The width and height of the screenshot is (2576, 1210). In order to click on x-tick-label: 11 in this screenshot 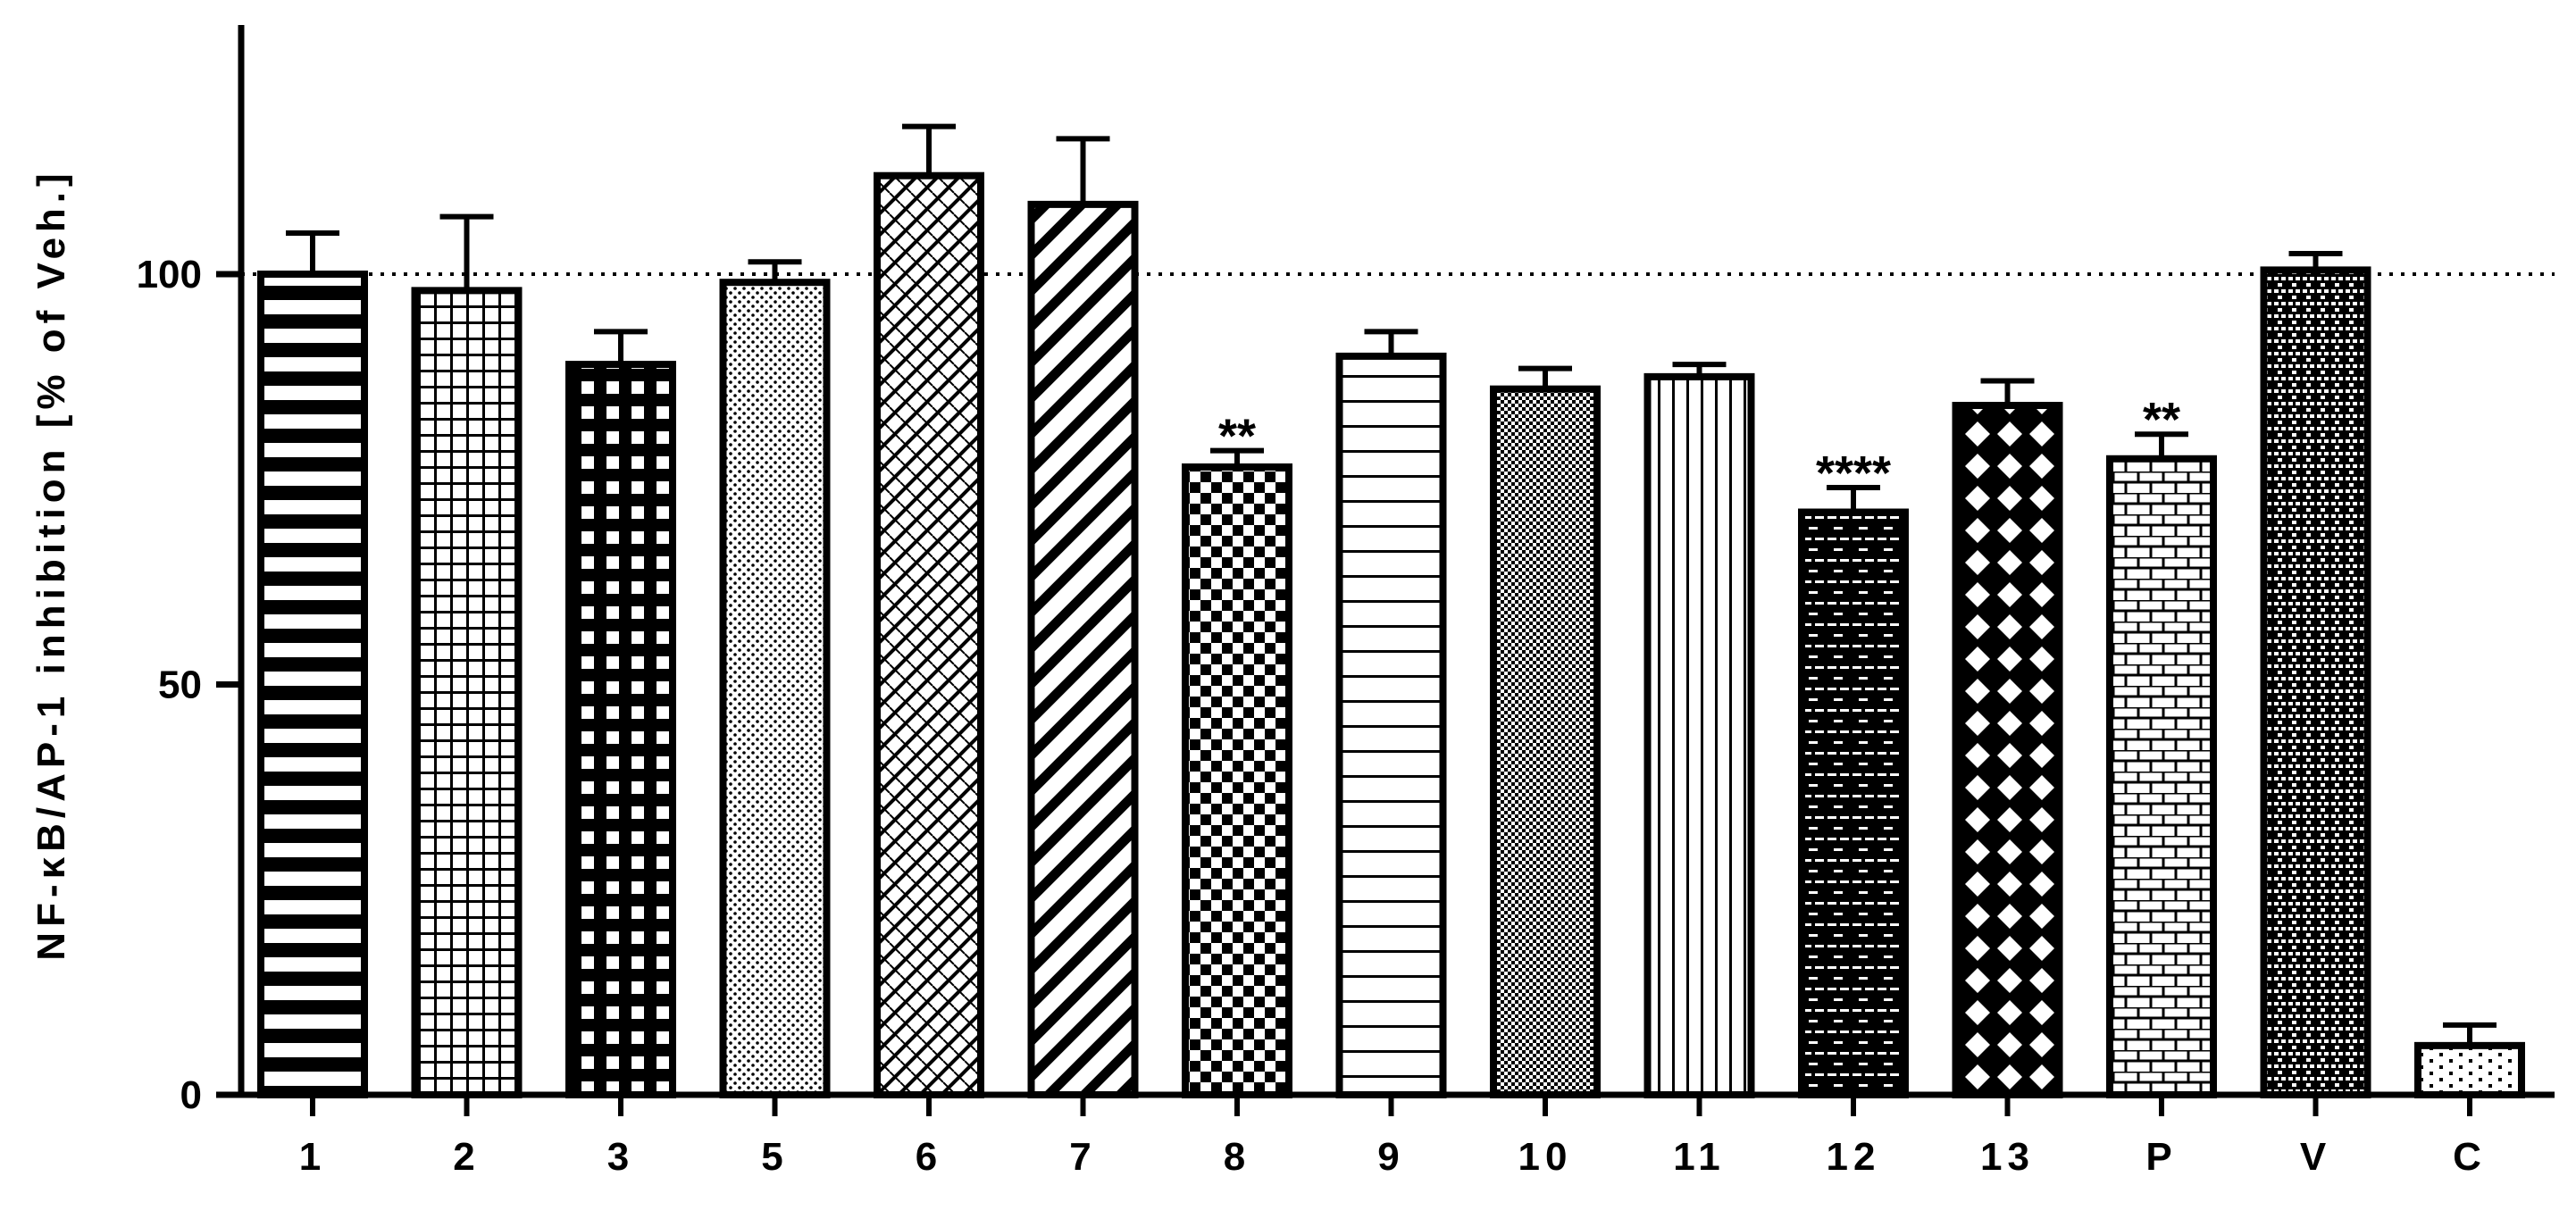, I will do `click(1700, 1157)`.